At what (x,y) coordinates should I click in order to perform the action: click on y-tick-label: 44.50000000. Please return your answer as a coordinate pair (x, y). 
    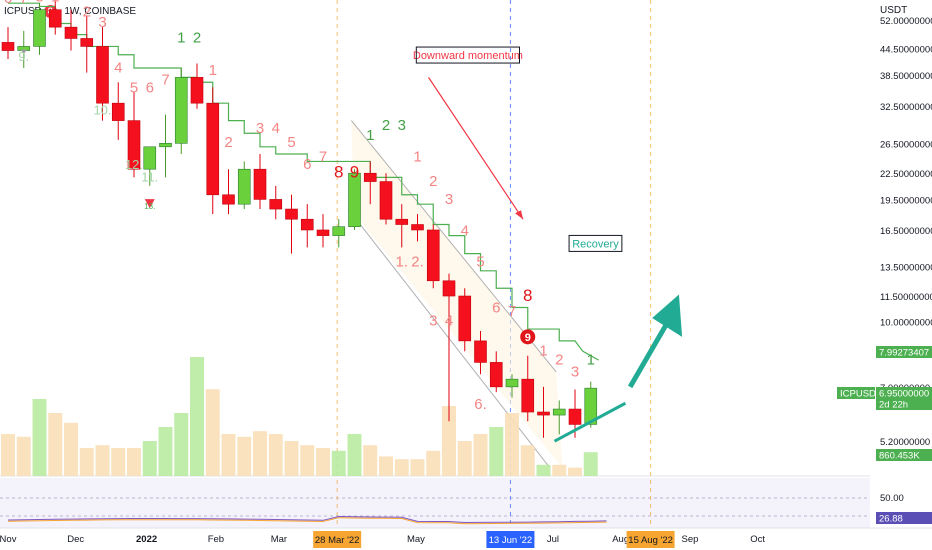
    Looking at the image, I should click on (906, 49).